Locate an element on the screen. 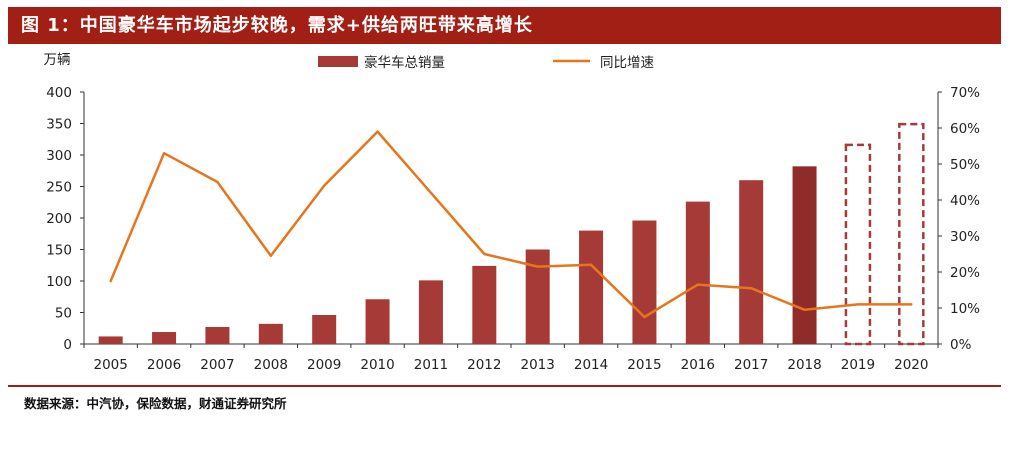 The width and height of the screenshot is (1029, 452). y-left-tick-label: 350 is located at coordinates (59, 125).